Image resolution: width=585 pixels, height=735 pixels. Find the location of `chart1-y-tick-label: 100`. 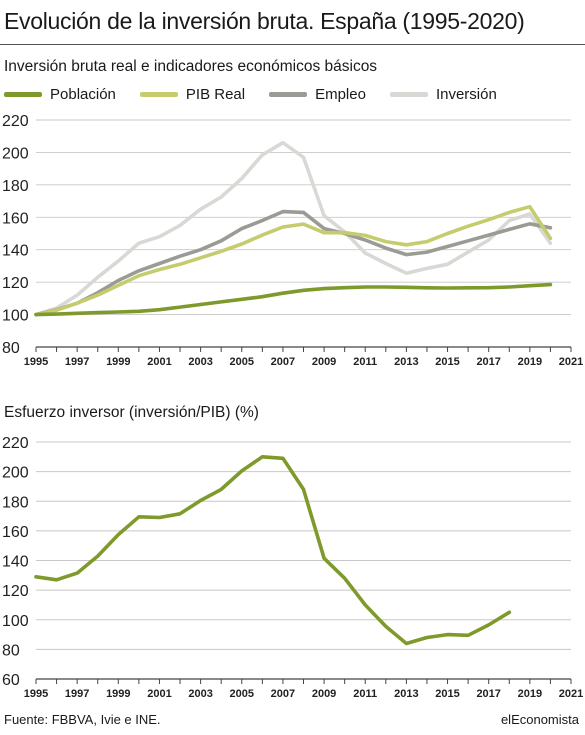

chart1-y-tick-label: 100 is located at coordinates (15, 316).